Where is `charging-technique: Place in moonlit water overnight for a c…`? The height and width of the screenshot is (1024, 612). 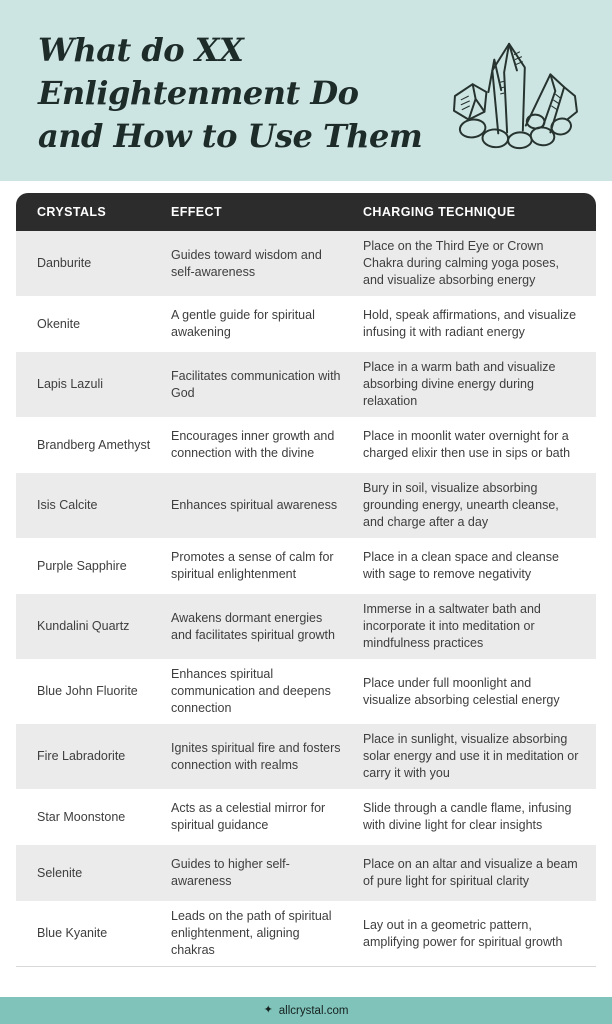
charging-technique: Place in moonlit water overnight for a c… is located at coordinates (467, 444).